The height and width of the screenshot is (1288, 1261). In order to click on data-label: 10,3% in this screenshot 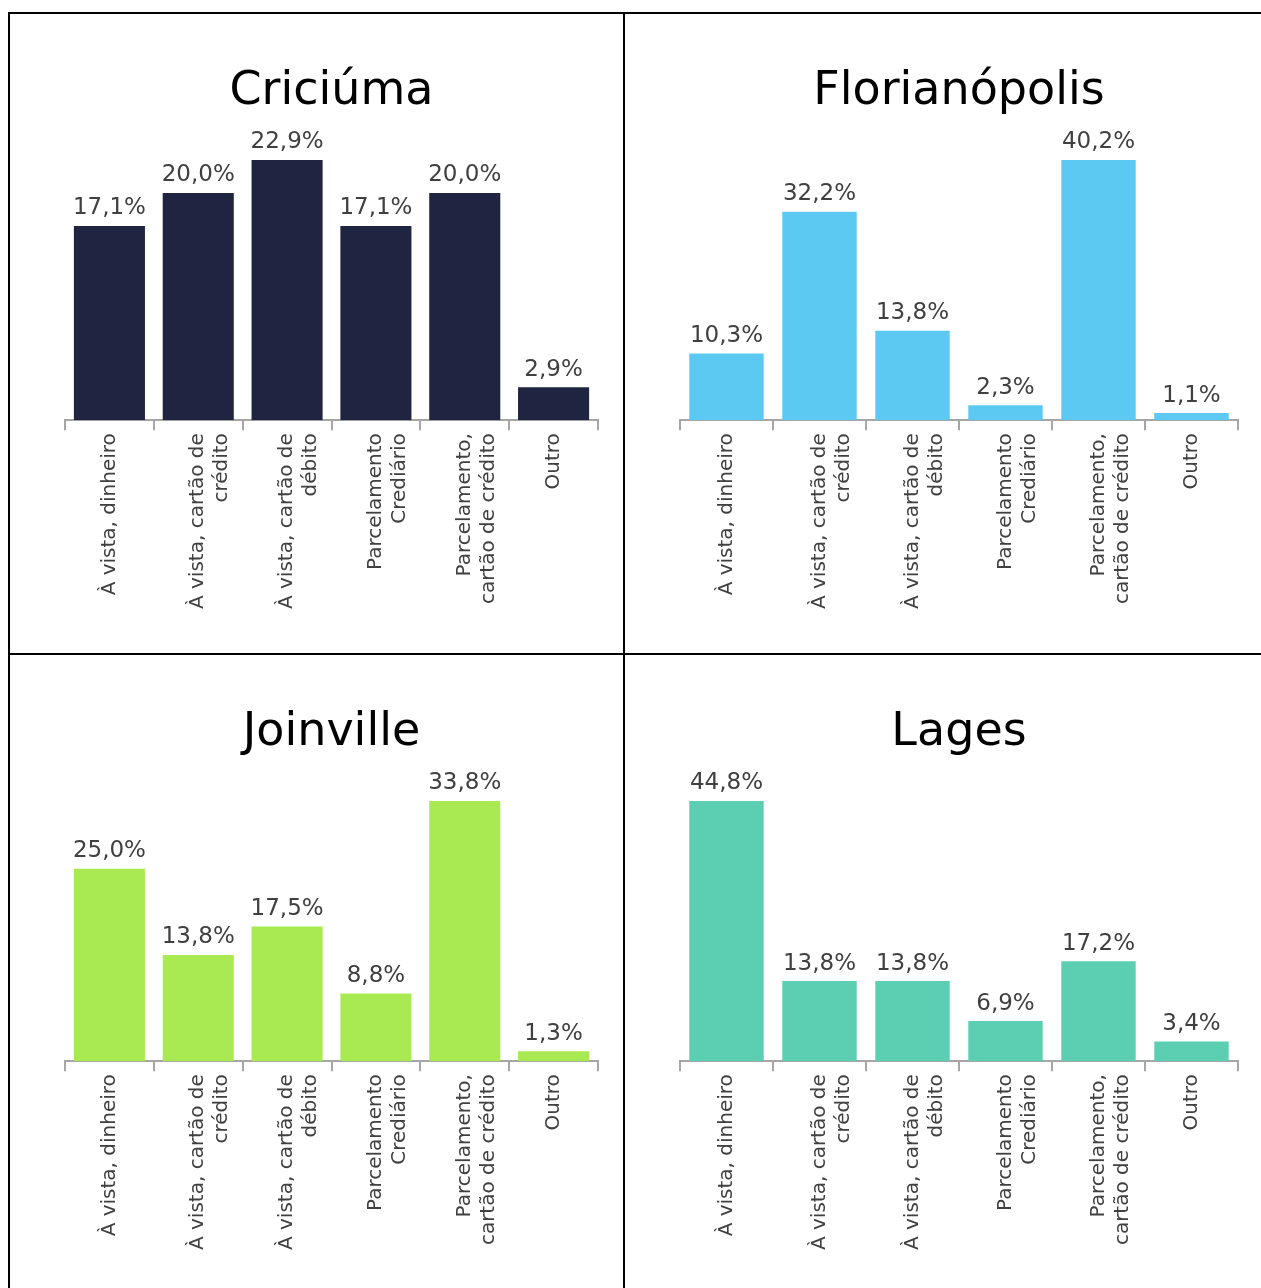, I will do `click(726, 333)`.